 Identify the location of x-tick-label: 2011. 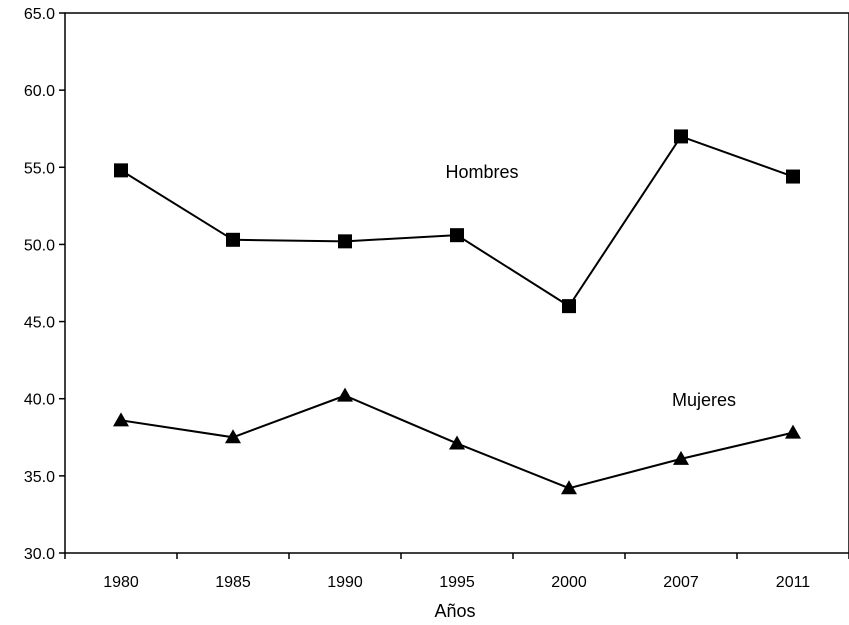
(793, 582).